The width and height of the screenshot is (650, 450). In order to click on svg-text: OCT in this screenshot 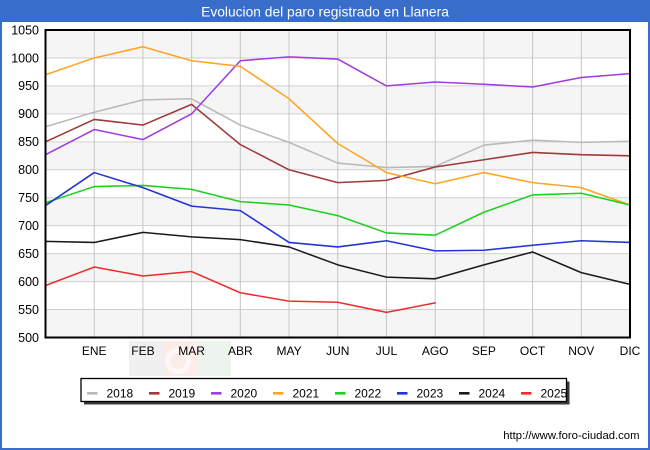, I will do `click(533, 351)`.